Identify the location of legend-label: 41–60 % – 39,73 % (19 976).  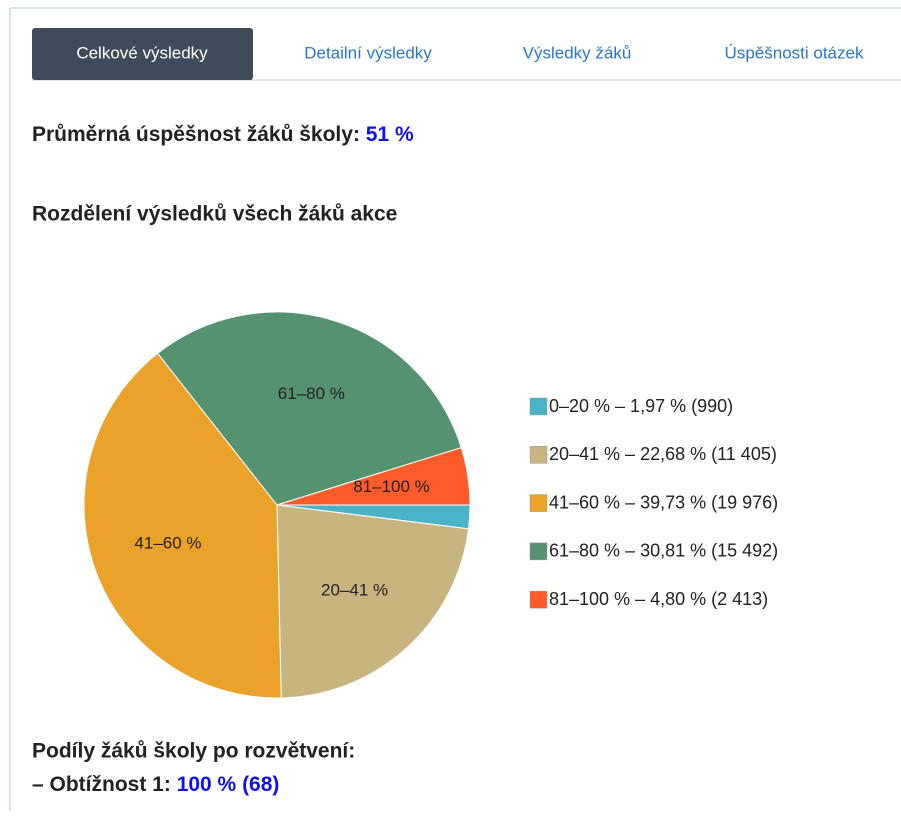
(663, 502).